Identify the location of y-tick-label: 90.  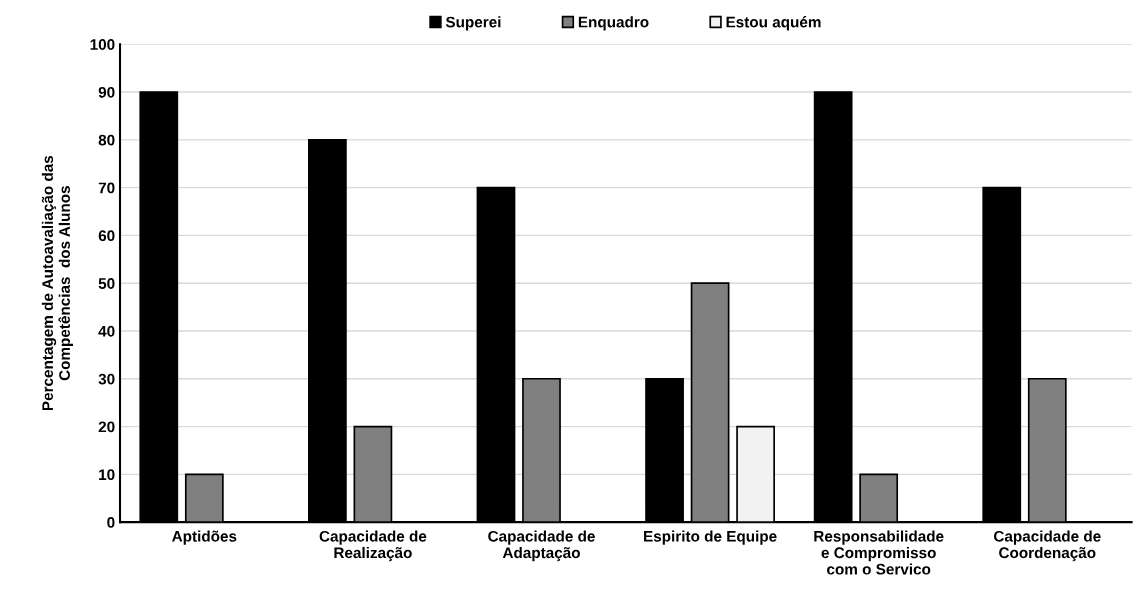
(106, 92).